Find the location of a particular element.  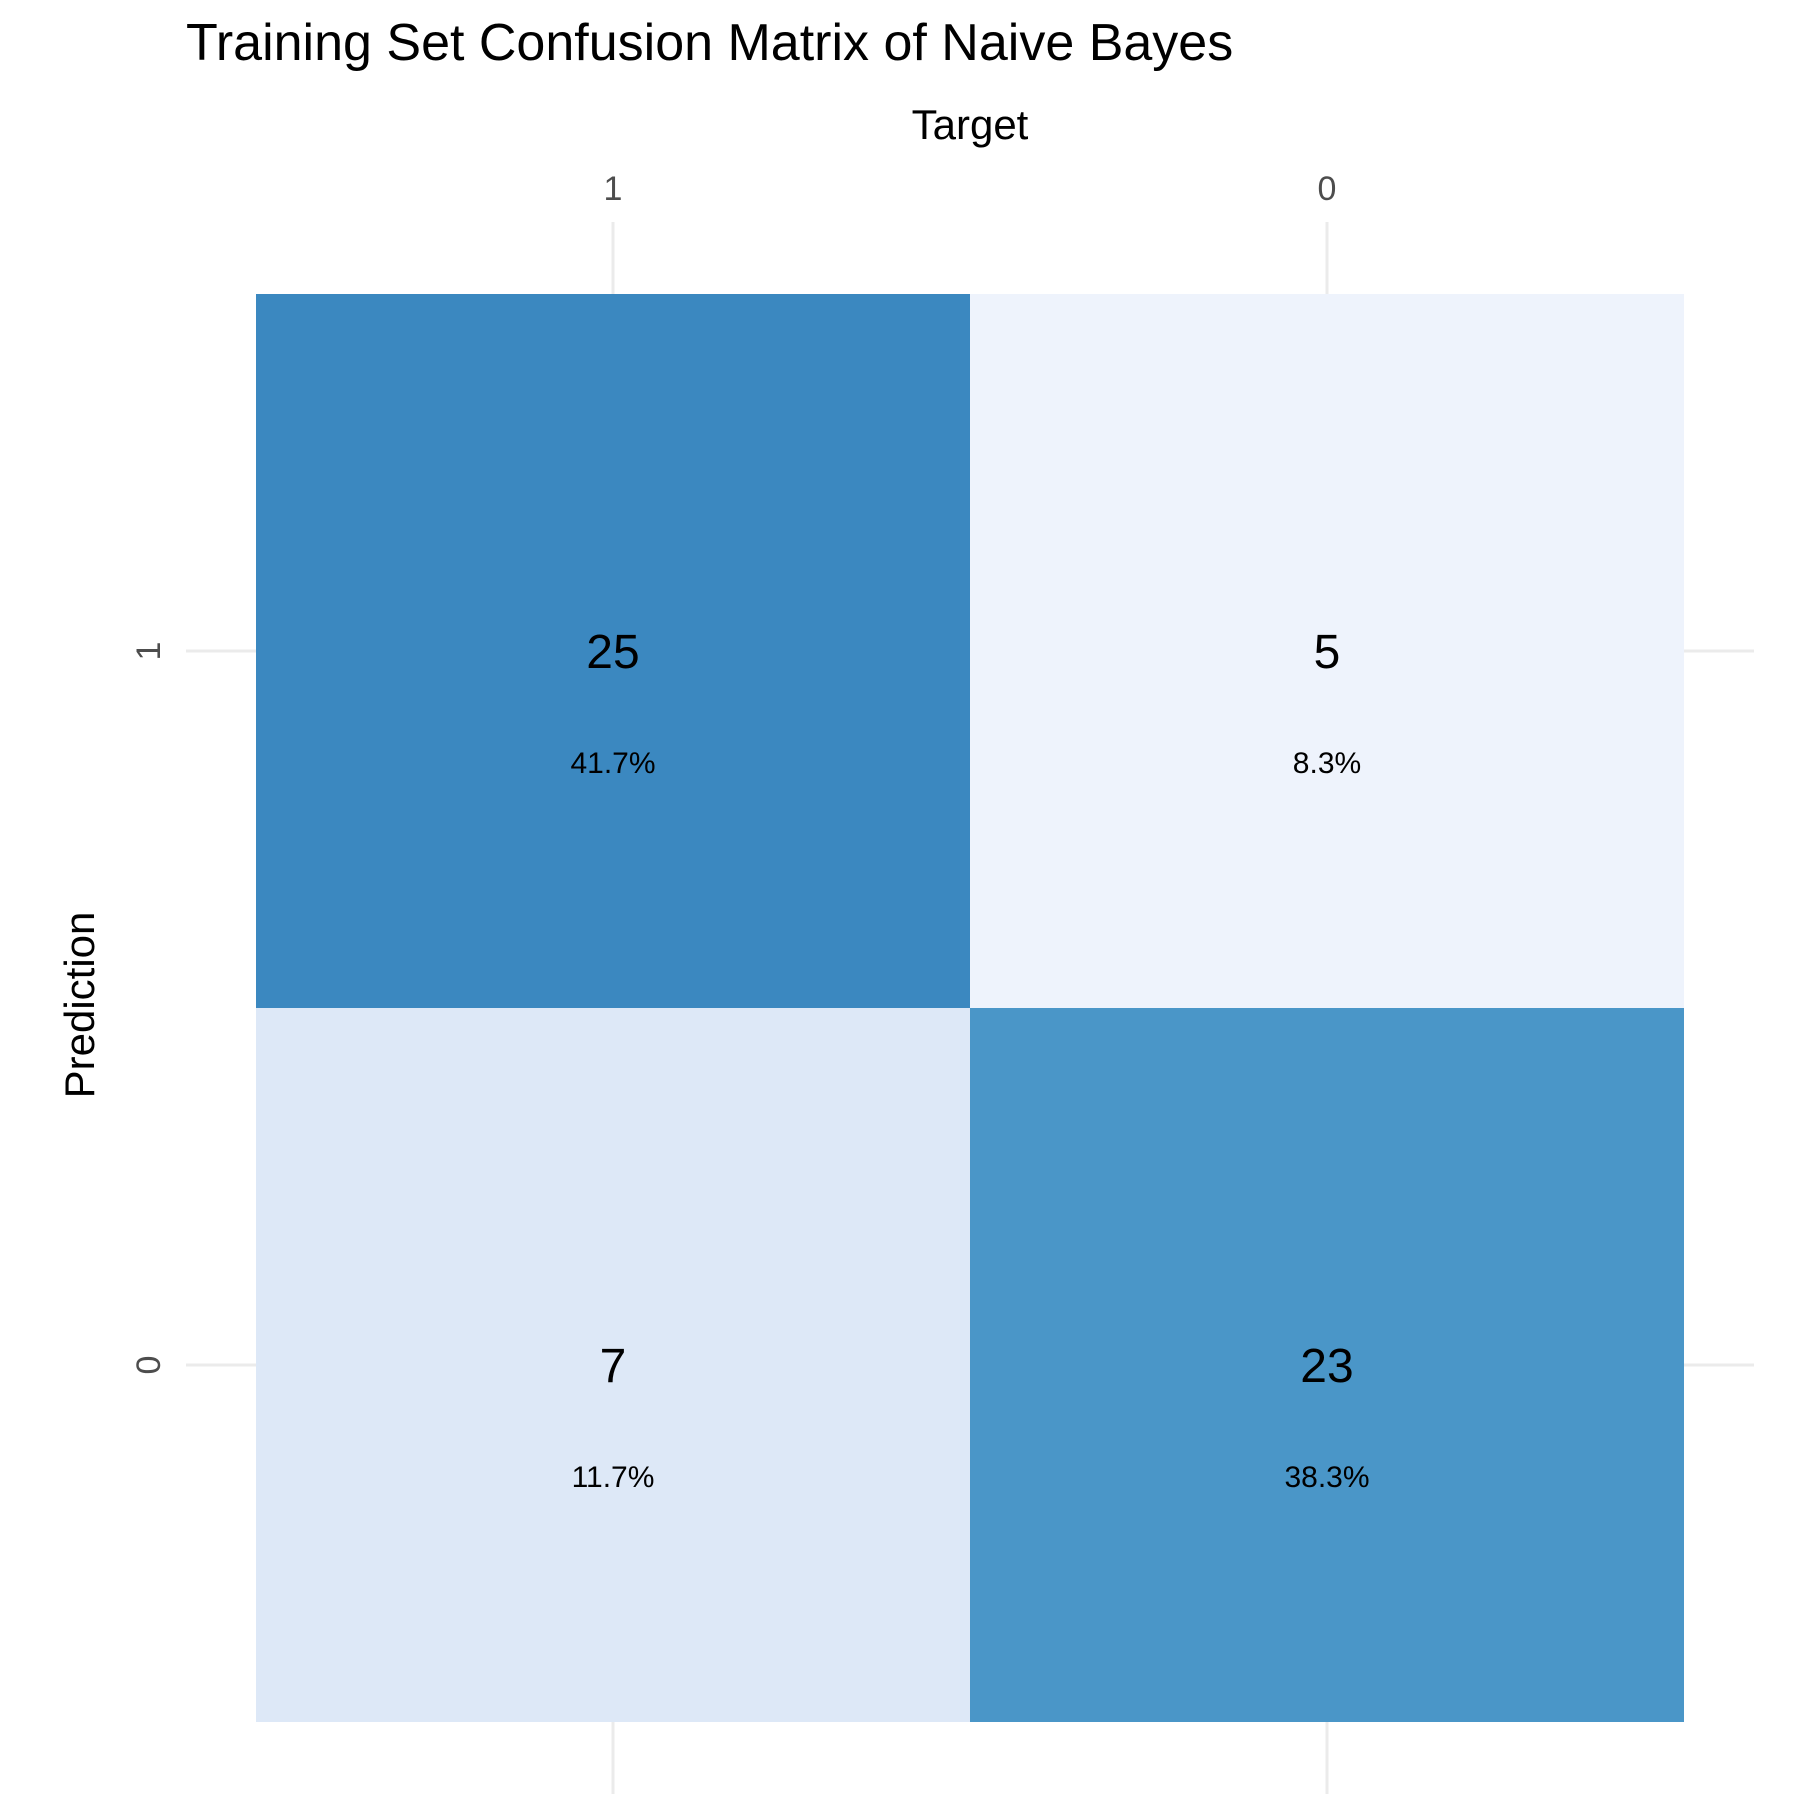

cell-count-t0-p0: 23 is located at coordinates (1326, 1366).